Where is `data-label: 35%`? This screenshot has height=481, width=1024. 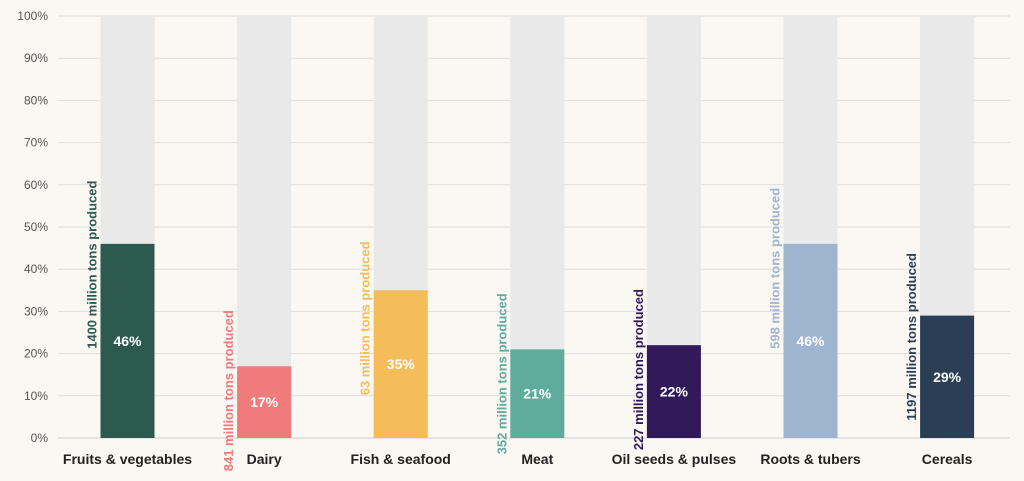
data-label: 35% is located at coordinates (401, 364).